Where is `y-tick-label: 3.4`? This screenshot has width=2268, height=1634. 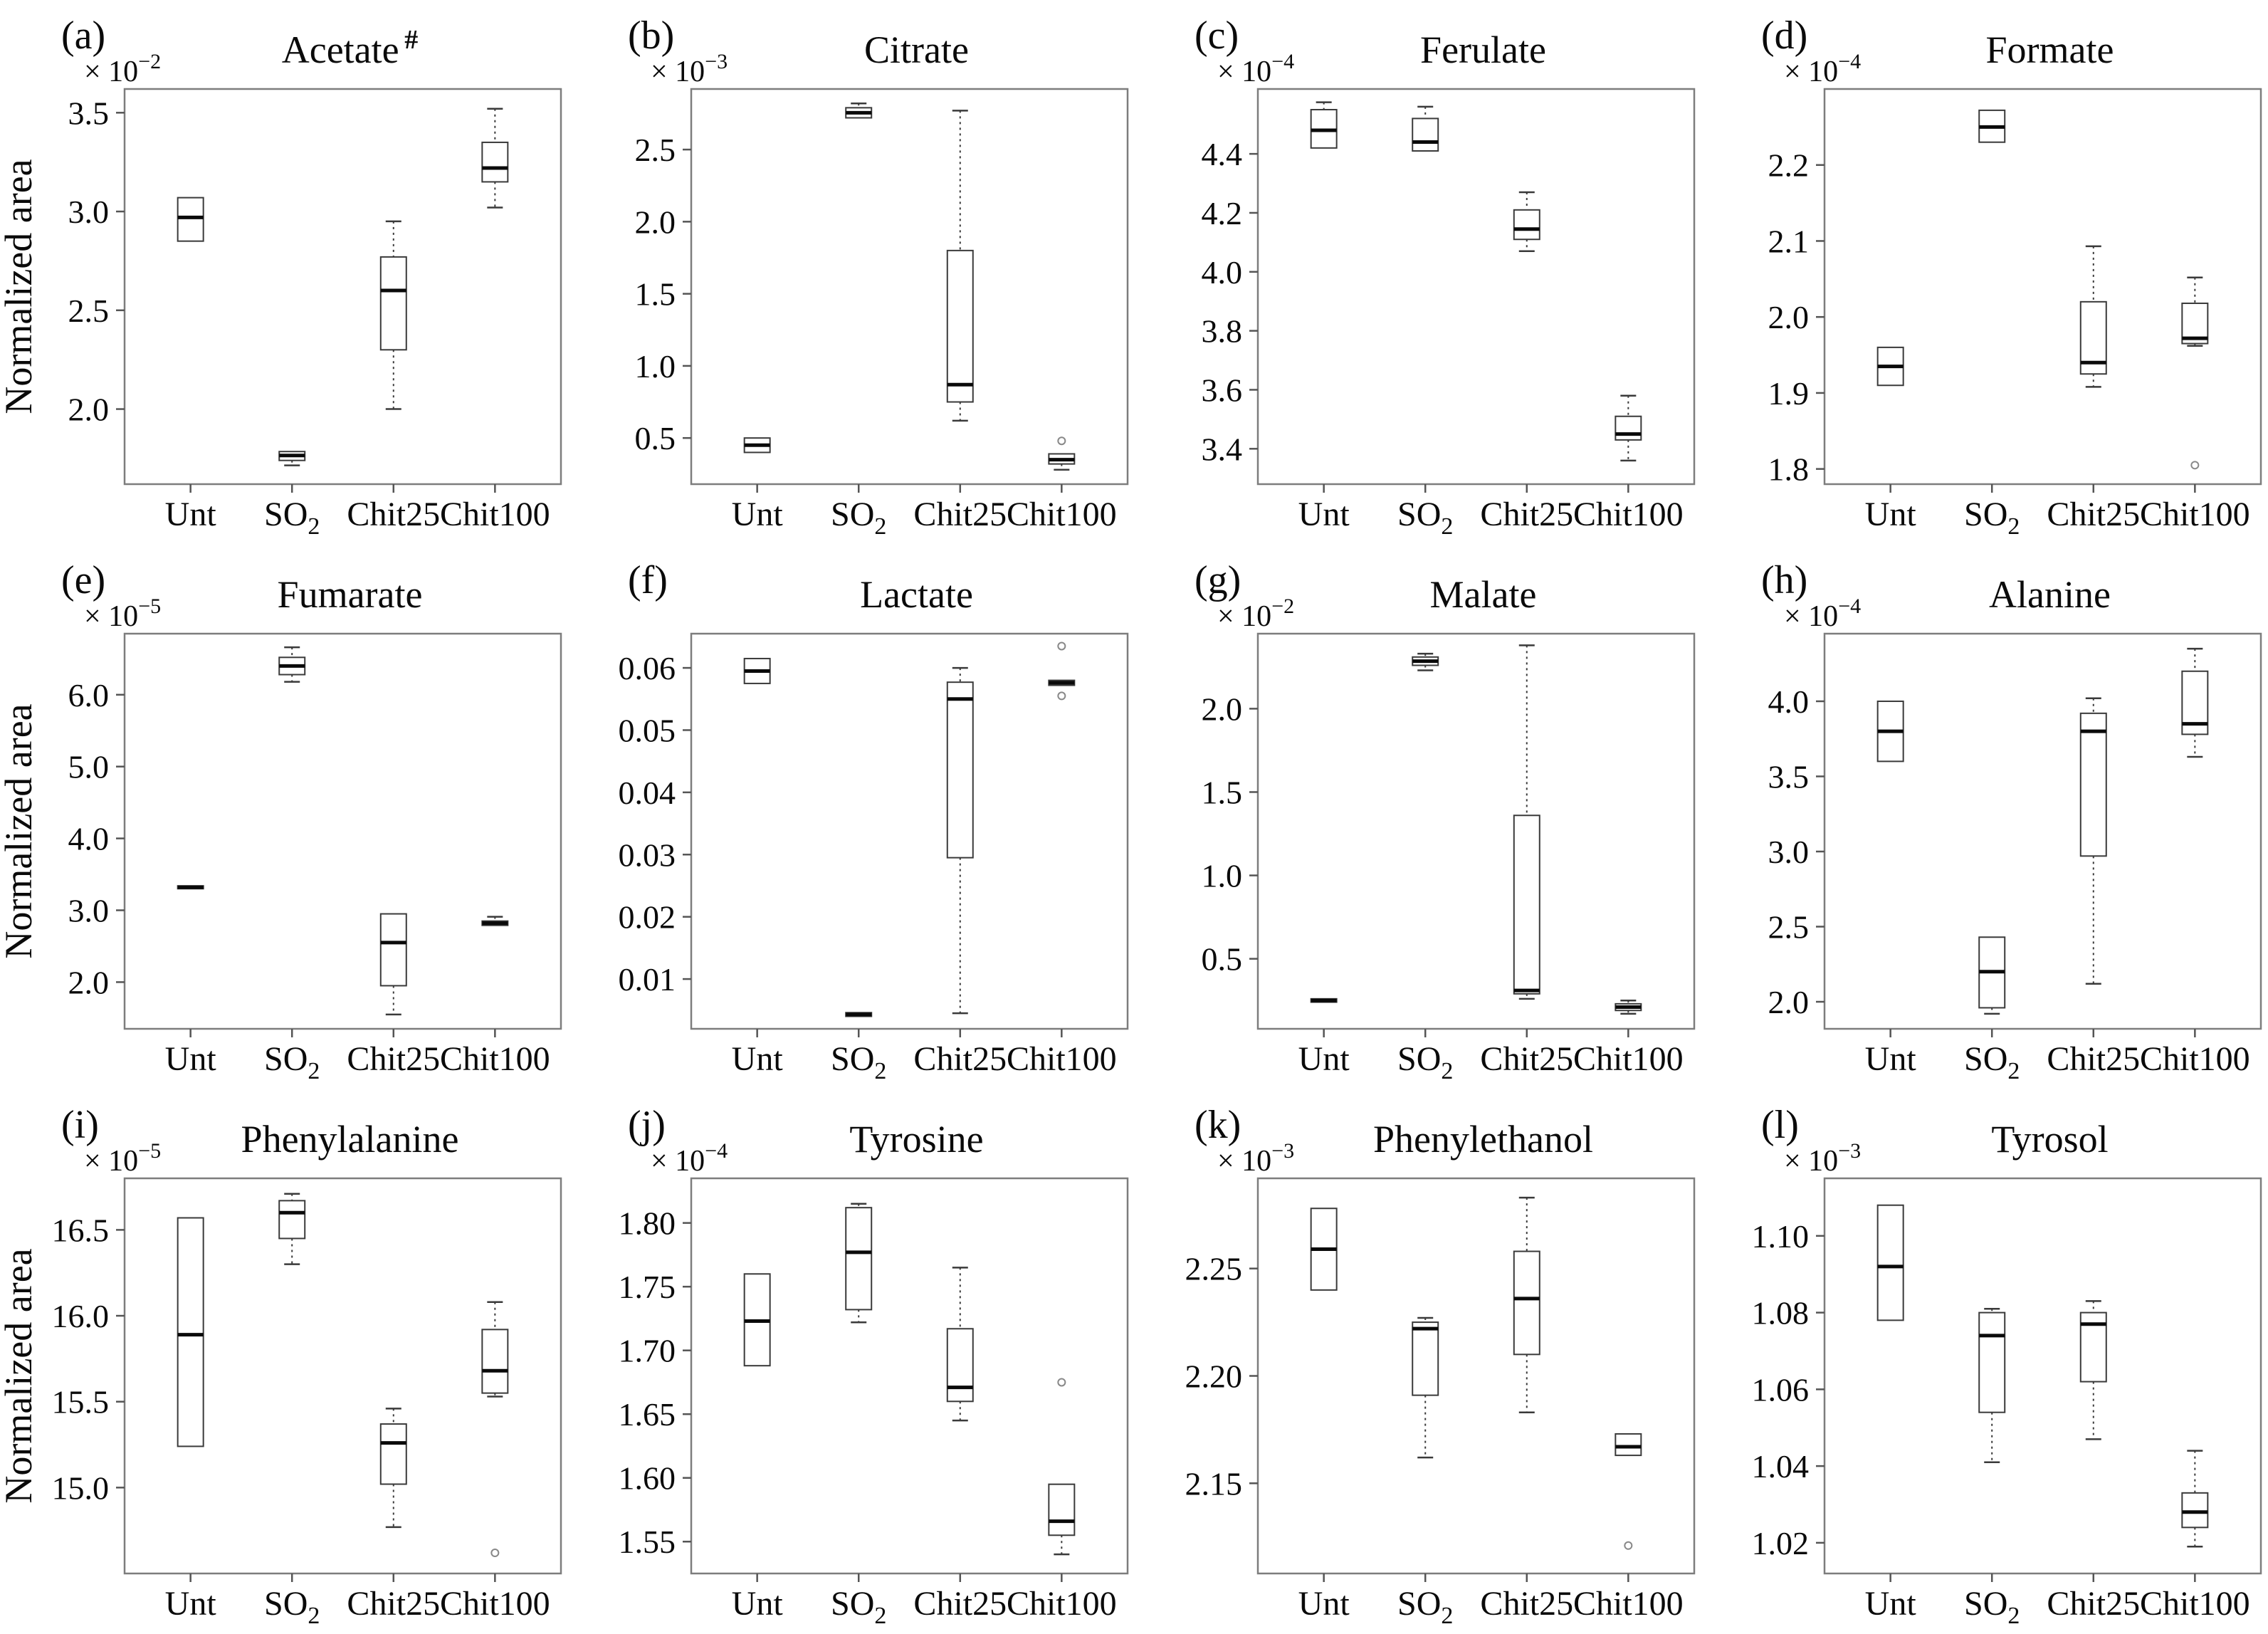 y-tick-label: 3.4 is located at coordinates (1222, 449).